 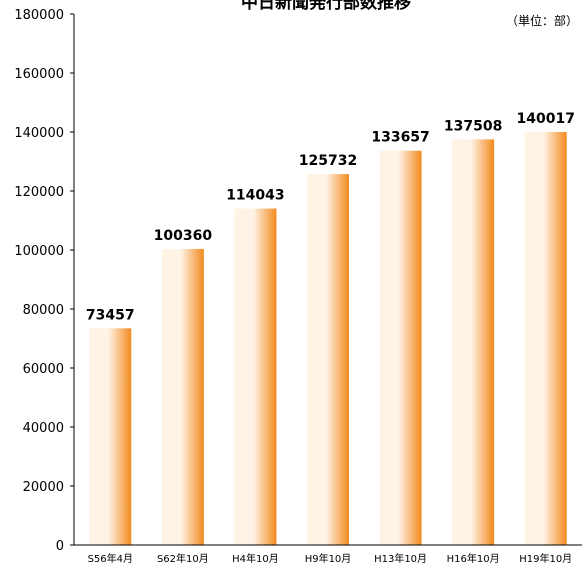 What do you see at coordinates (326, 6) in the screenshot?
I see `chart-title: 中日新聞発行部数推移` at bounding box center [326, 6].